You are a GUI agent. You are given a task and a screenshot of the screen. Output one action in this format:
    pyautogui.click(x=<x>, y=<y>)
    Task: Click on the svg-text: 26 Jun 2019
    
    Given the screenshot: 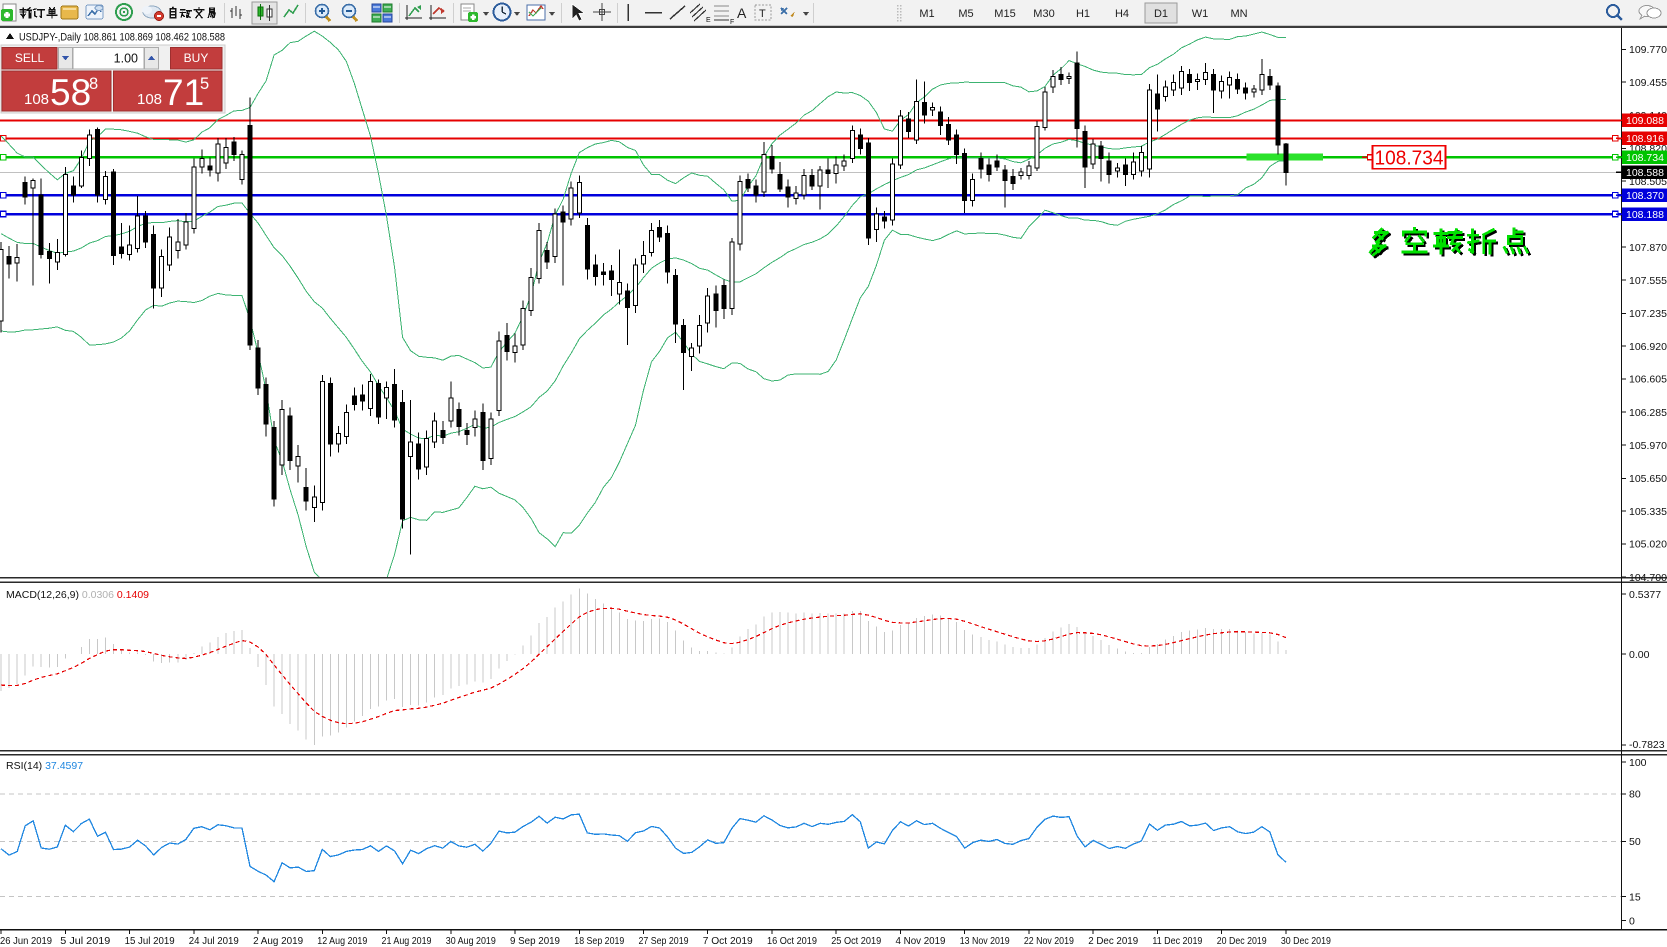 What is the action you would take?
    pyautogui.click(x=26, y=941)
    